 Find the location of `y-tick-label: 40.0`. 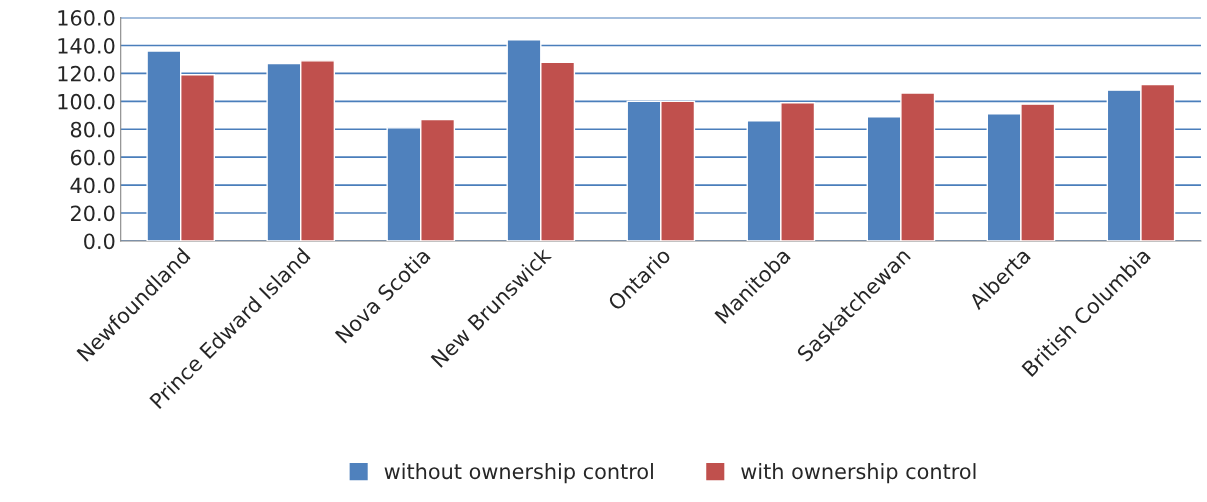

y-tick-label: 40.0 is located at coordinates (92, 185).